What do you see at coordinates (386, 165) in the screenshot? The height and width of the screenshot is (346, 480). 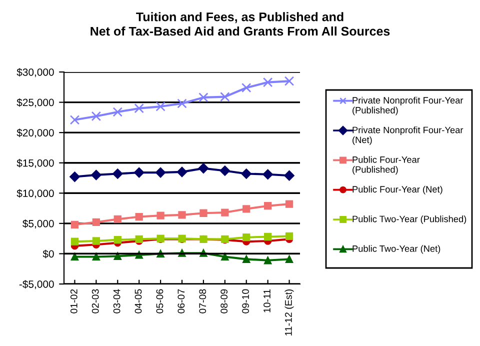 I see `legend-label: Public Four-Year (Published)` at bounding box center [386, 165].